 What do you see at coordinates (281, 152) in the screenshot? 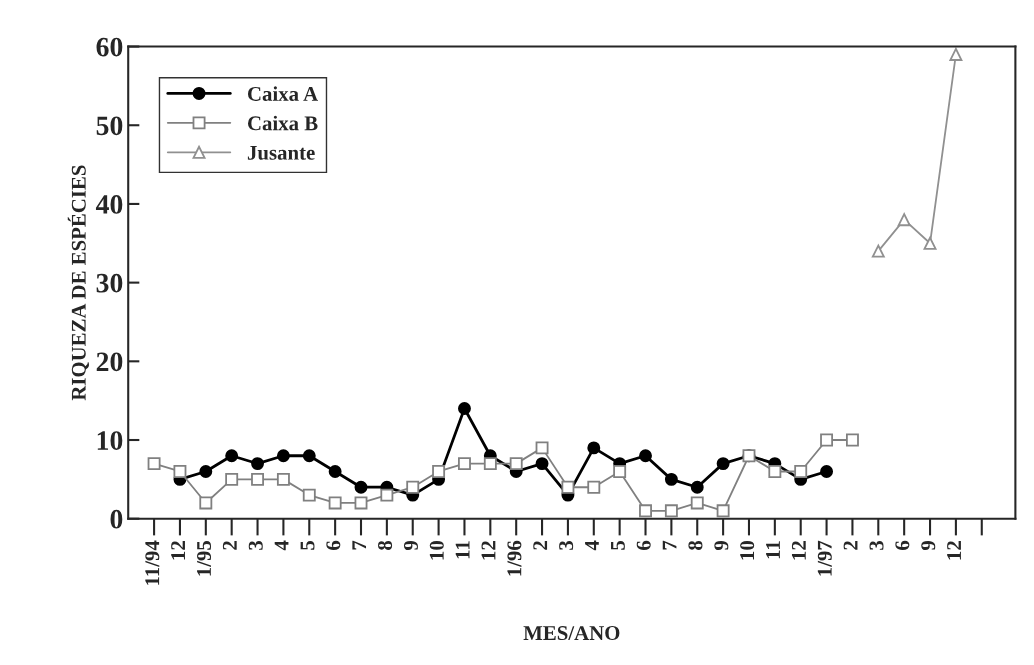
I see `legend-label: Jusante` at bounding box center [281, 152].